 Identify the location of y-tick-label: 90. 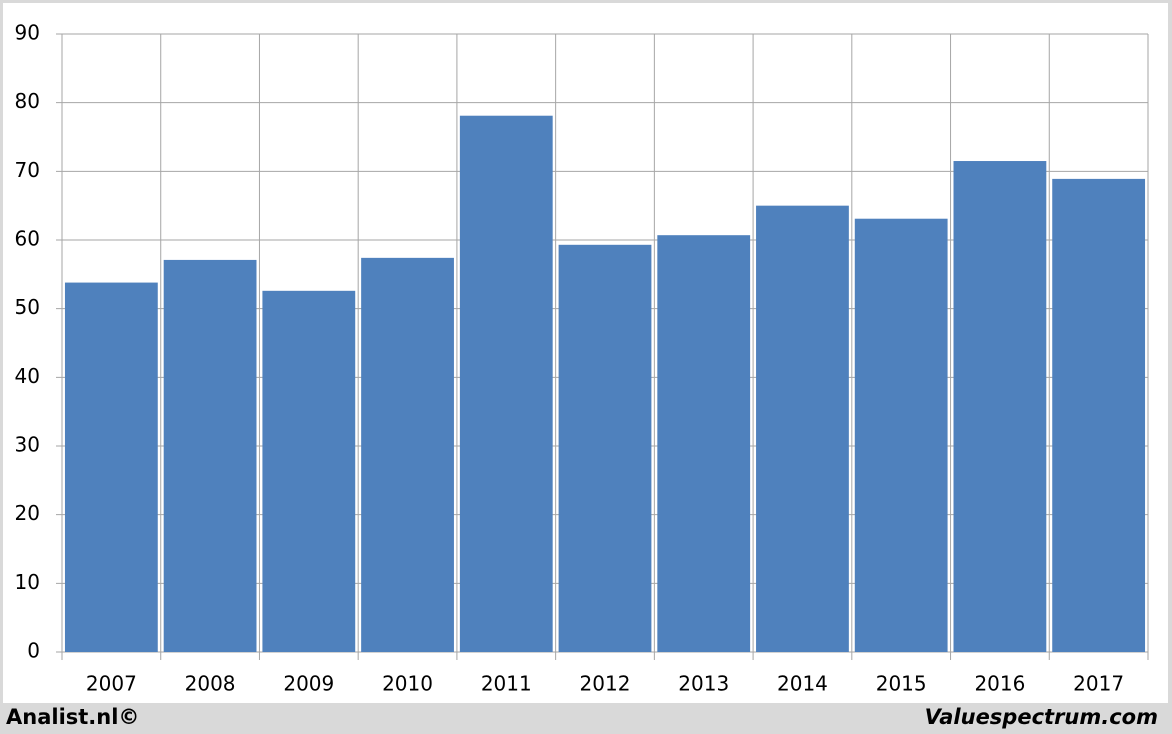
(27, 33).